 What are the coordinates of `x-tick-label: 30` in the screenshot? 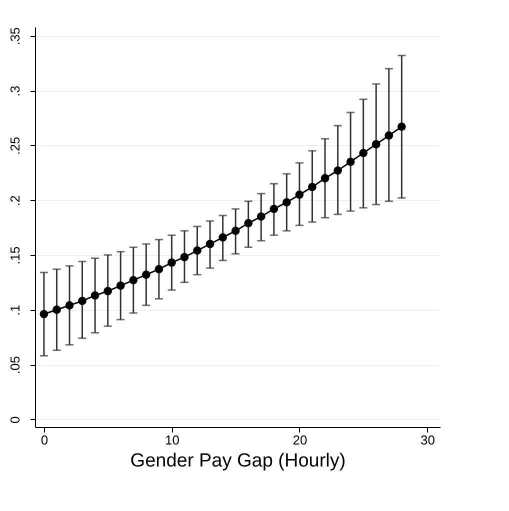 It's located at (427, 440).